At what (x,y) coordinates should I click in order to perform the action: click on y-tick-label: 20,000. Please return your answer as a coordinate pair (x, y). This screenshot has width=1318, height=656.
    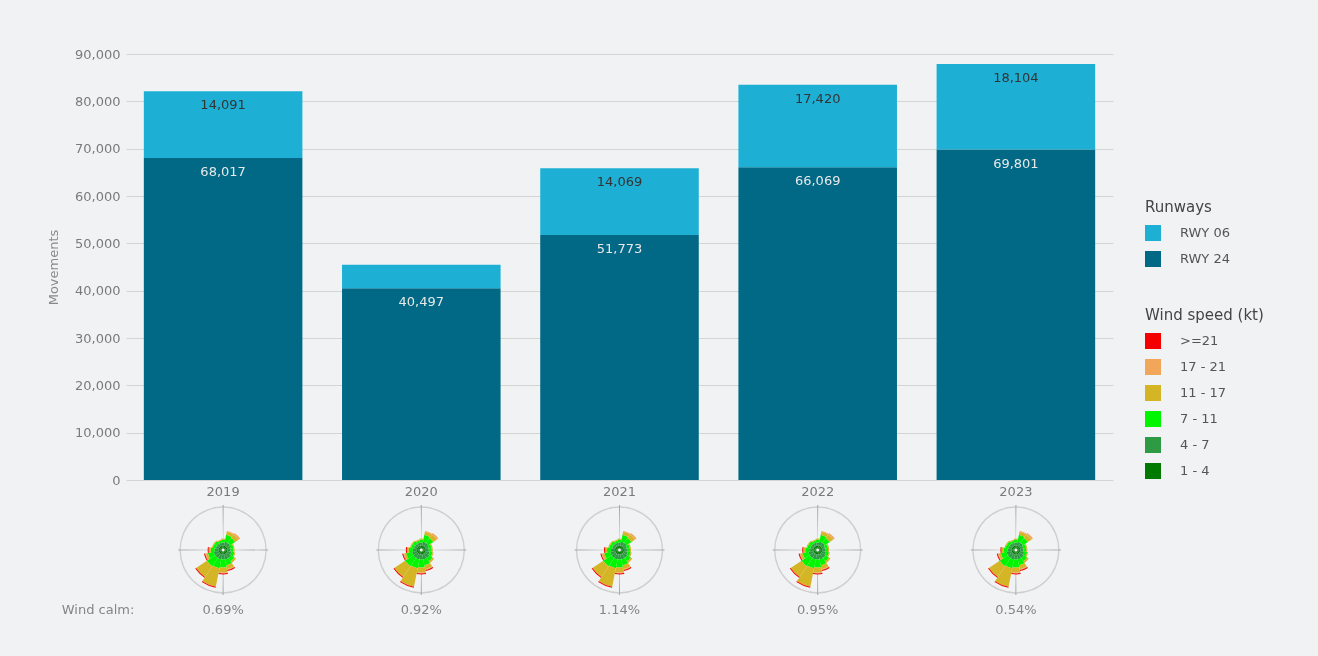
    Looking at the image, I should click on (98, 385).